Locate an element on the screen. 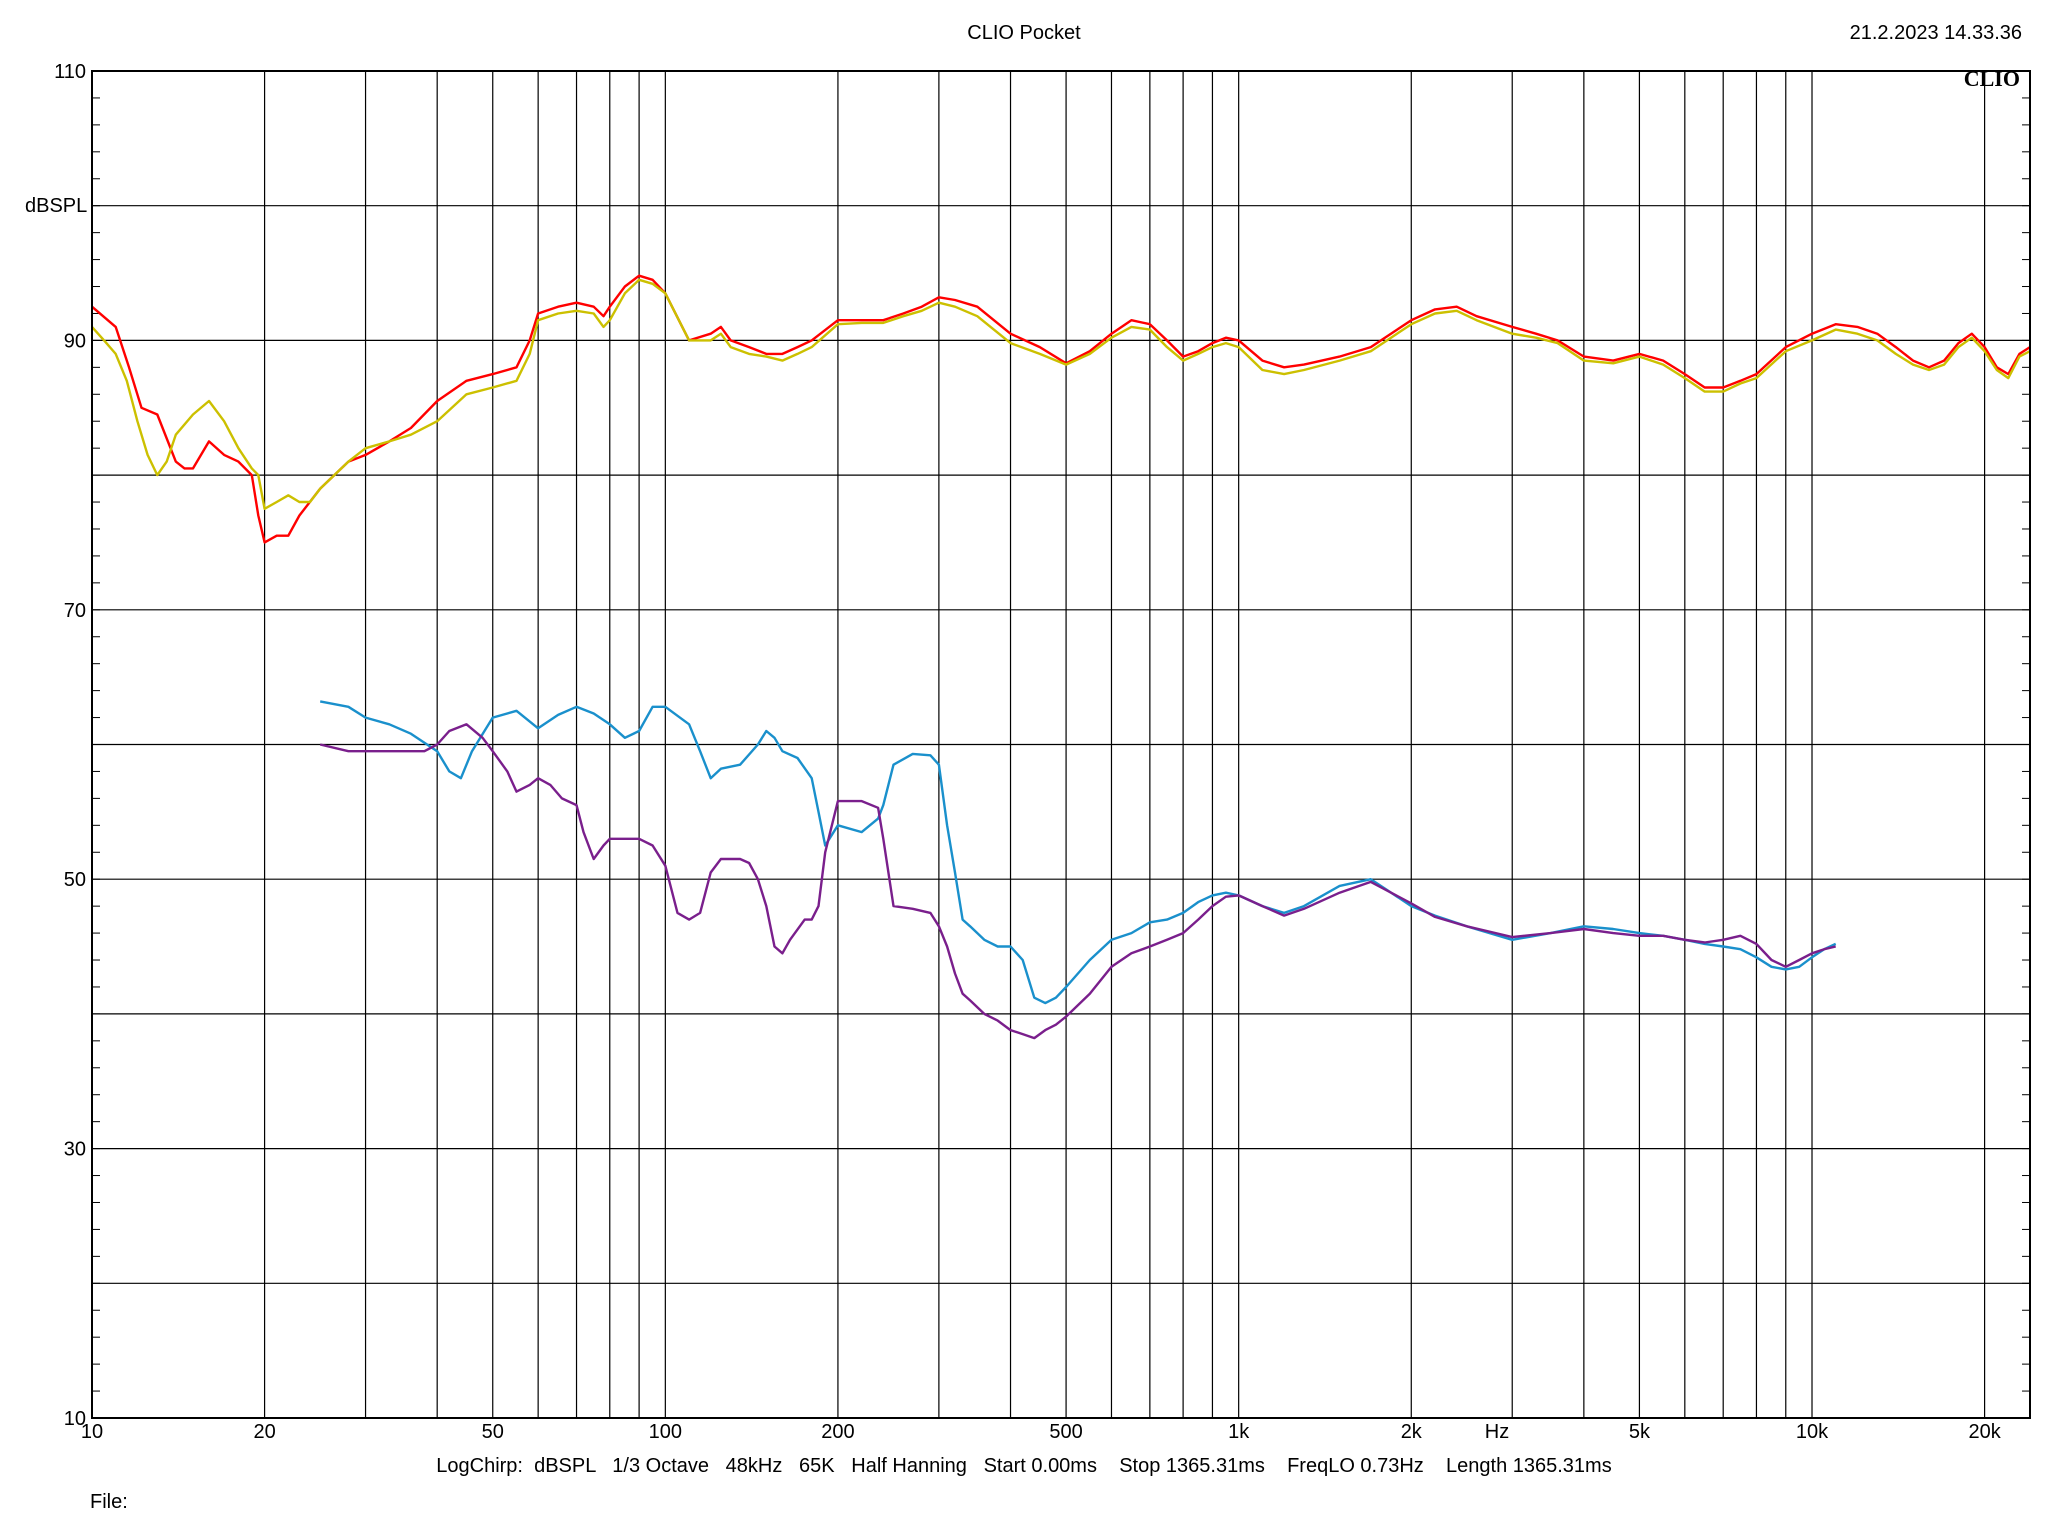  file-label: File: is located at coordinates (109, 1502).